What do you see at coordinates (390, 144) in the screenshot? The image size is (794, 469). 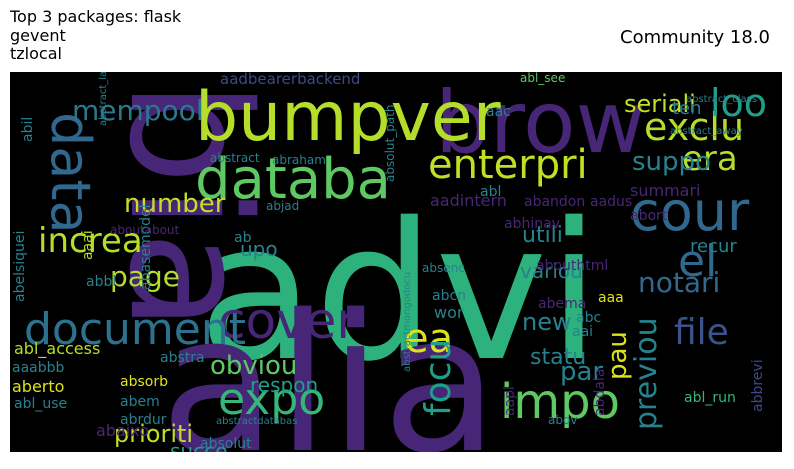 I see `word-82: absolut_path` at bounding box center [390, 144].